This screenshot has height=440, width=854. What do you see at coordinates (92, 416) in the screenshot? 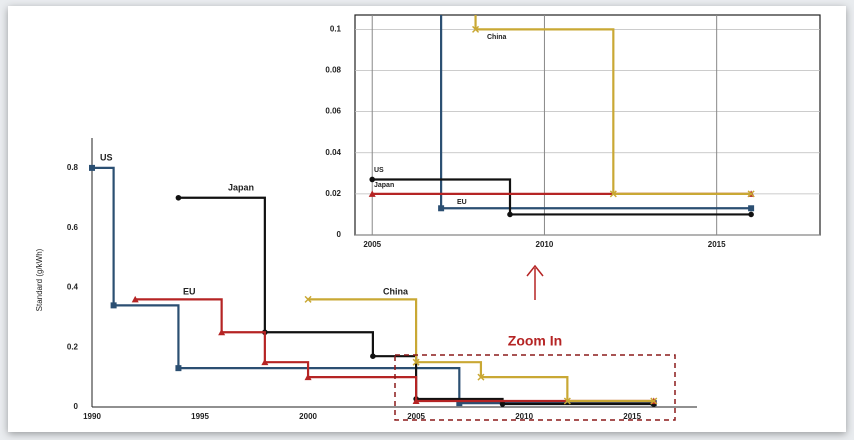
I see `x-tick-label: 1990` at bounding box center [92, 416].